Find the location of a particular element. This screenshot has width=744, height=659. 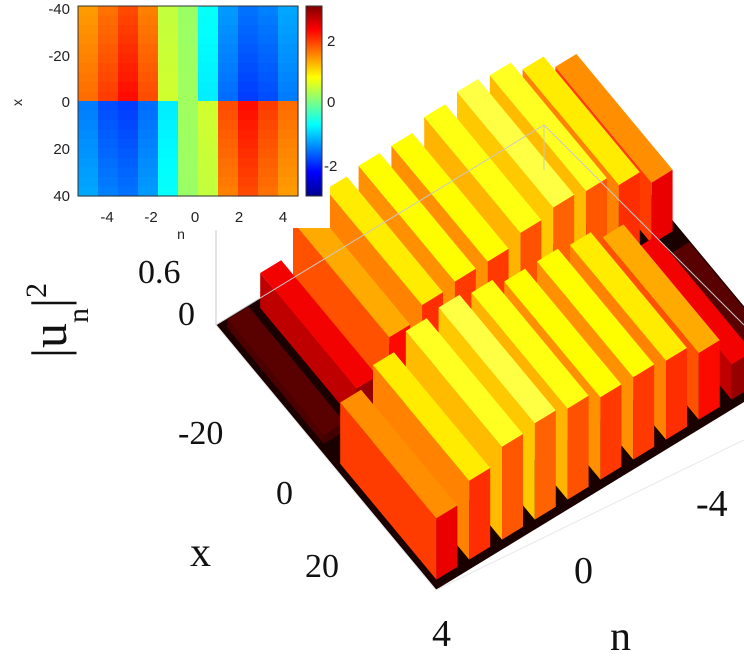

inset-x-tick: -4 is located at coordinates (106, 217).